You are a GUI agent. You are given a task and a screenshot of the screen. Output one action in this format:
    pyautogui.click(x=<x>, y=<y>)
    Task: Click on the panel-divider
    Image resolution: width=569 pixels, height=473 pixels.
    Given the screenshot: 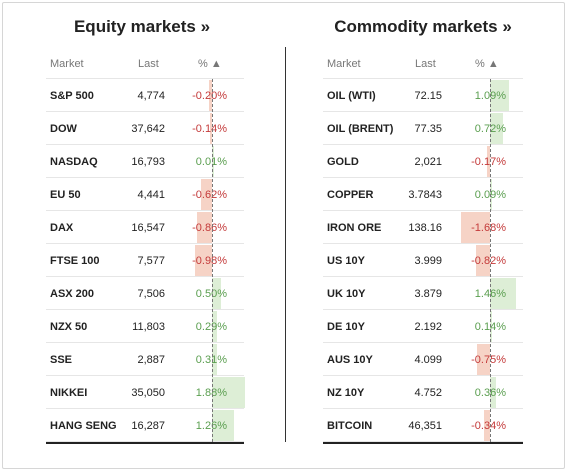 What is the action you would take?
    pyautogui.click(x=285, y=244)
    